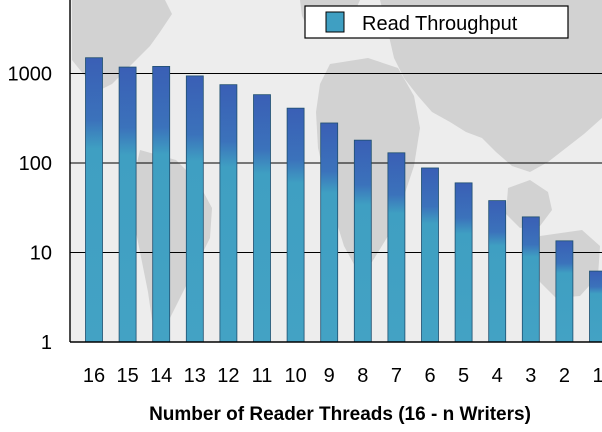 The image size is (602, 432). I want to click on legend-box, so click(436, 22).